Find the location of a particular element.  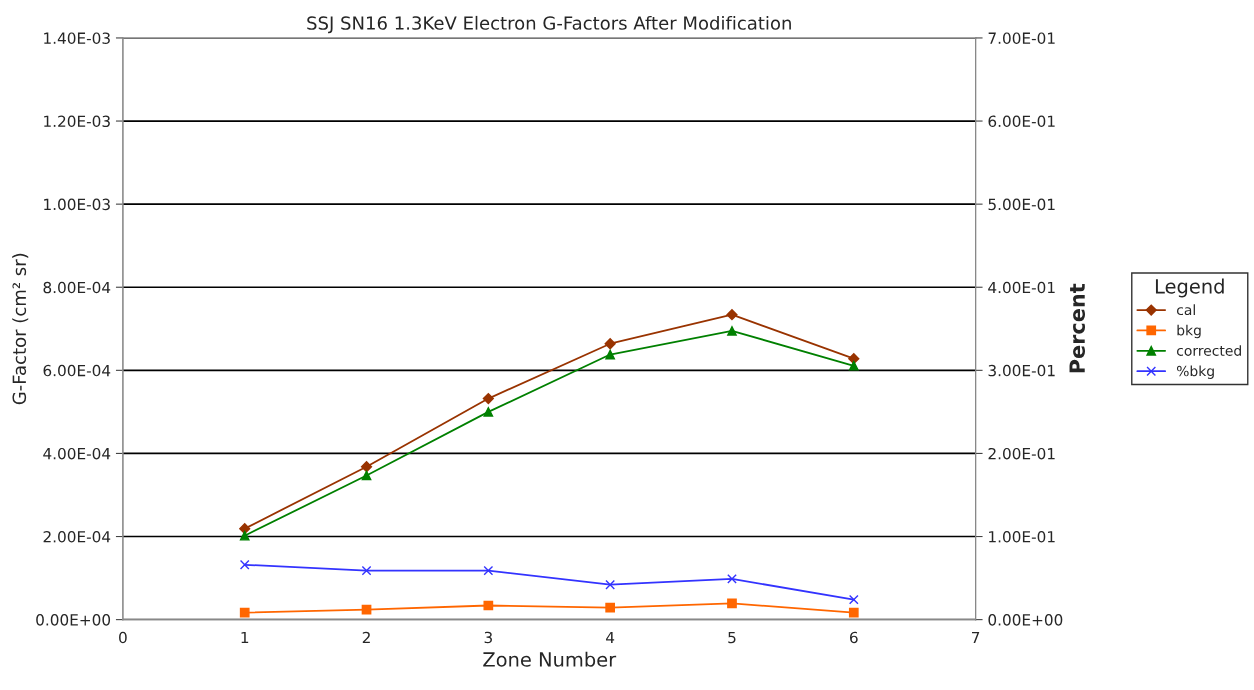

y-tick-label: 8.00E-04 is located at coordinates (77, 287).